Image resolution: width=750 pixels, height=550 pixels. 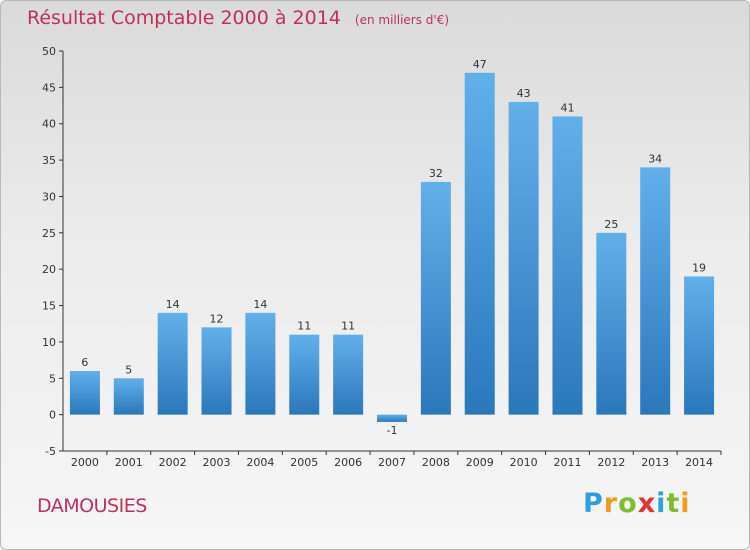 What do you see at coordinates (49, 160) in the screenshot?
I see `y-tick-label: 35` at bounding box center [49, 160].